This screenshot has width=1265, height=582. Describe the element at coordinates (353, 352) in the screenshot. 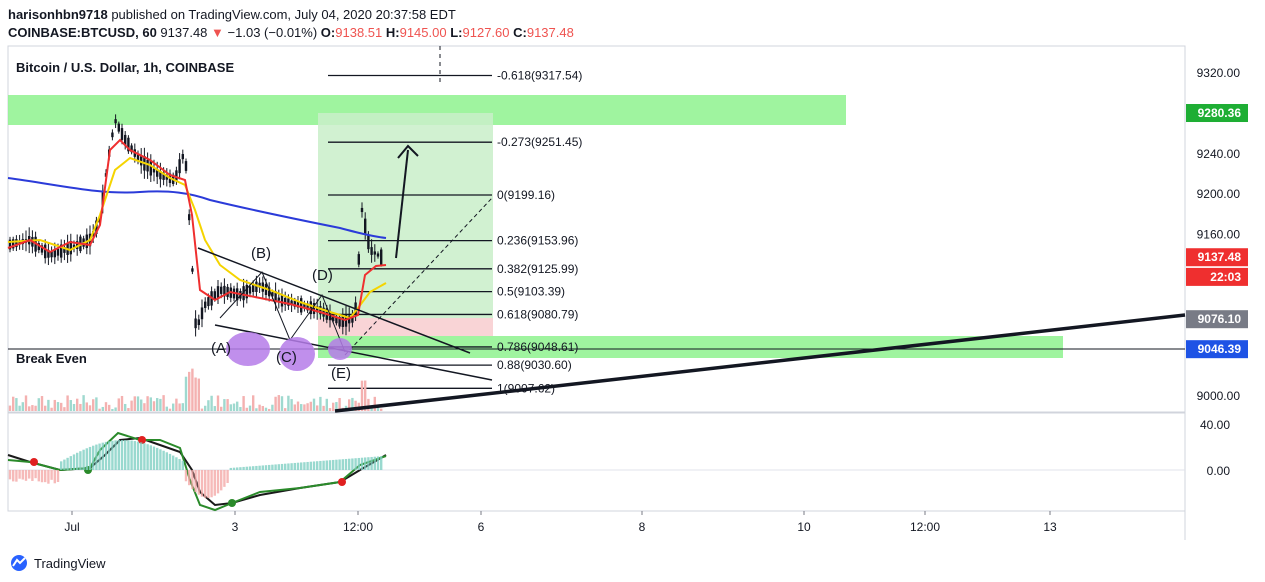

I see `triangle-lower-line` at that location.